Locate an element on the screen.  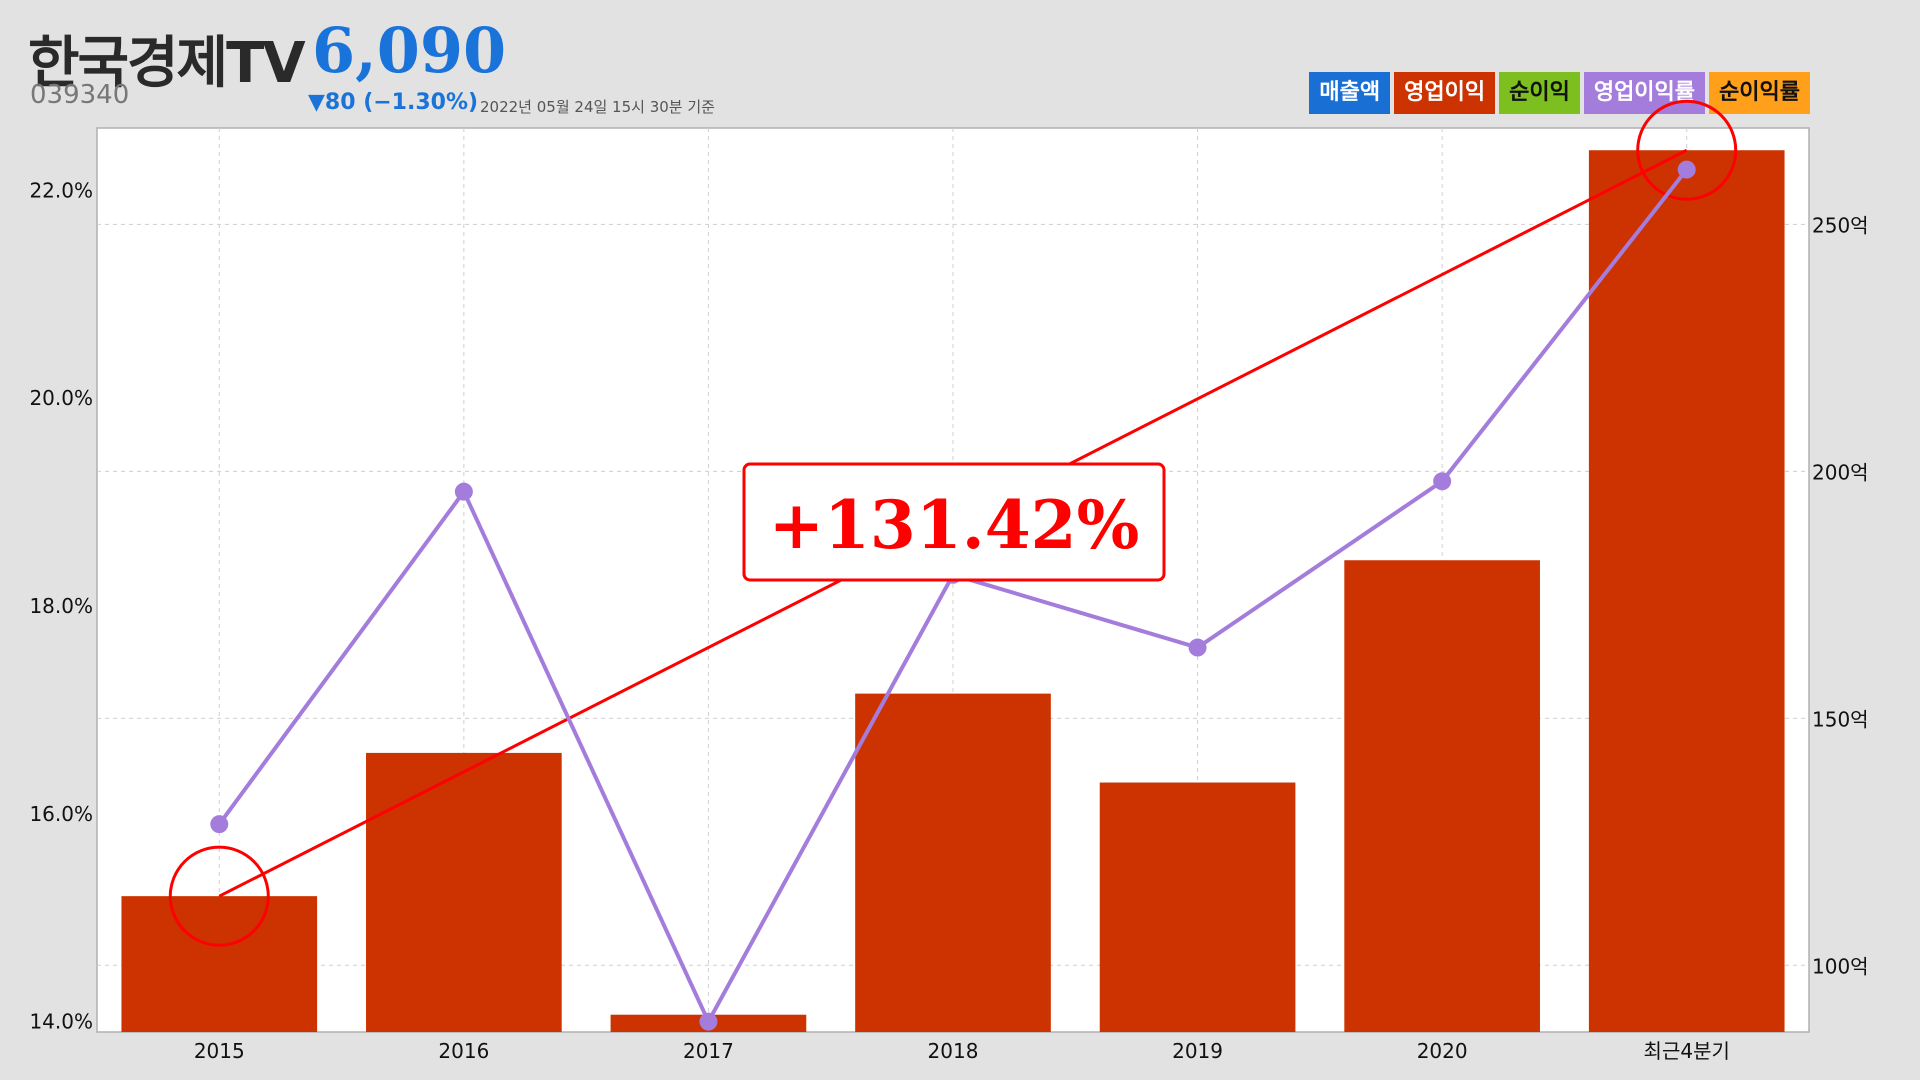
y-right-tick-label: 250억 is located at coordinates (1840, 225).